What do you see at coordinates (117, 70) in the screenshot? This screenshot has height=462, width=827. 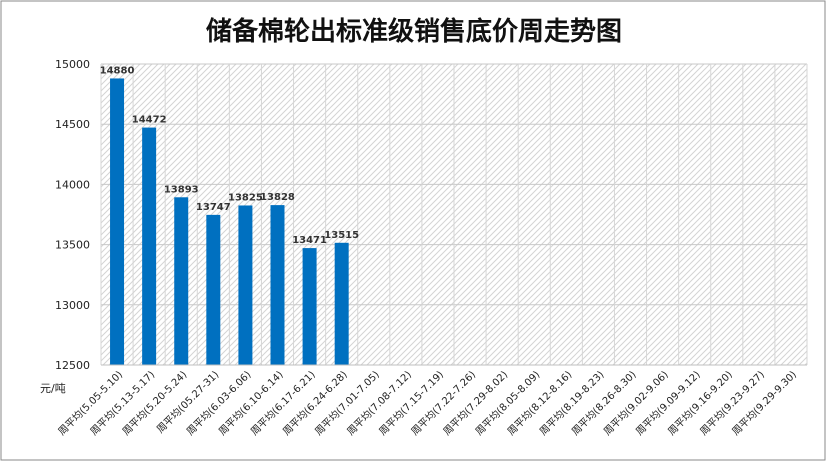 I see `data-label: 14880` at bounding box center [117, 70].